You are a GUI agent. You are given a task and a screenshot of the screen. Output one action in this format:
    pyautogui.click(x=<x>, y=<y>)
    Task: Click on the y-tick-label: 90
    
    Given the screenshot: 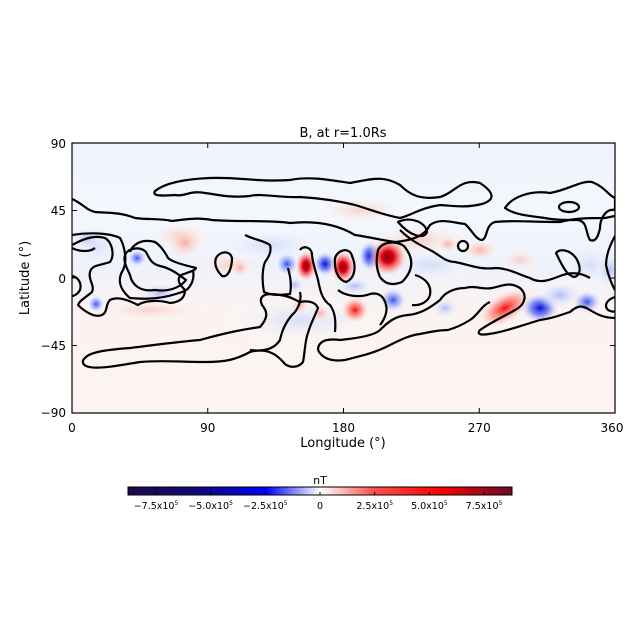 What is the action you would take?
    pyautogui.click(x=58, y=144)
    